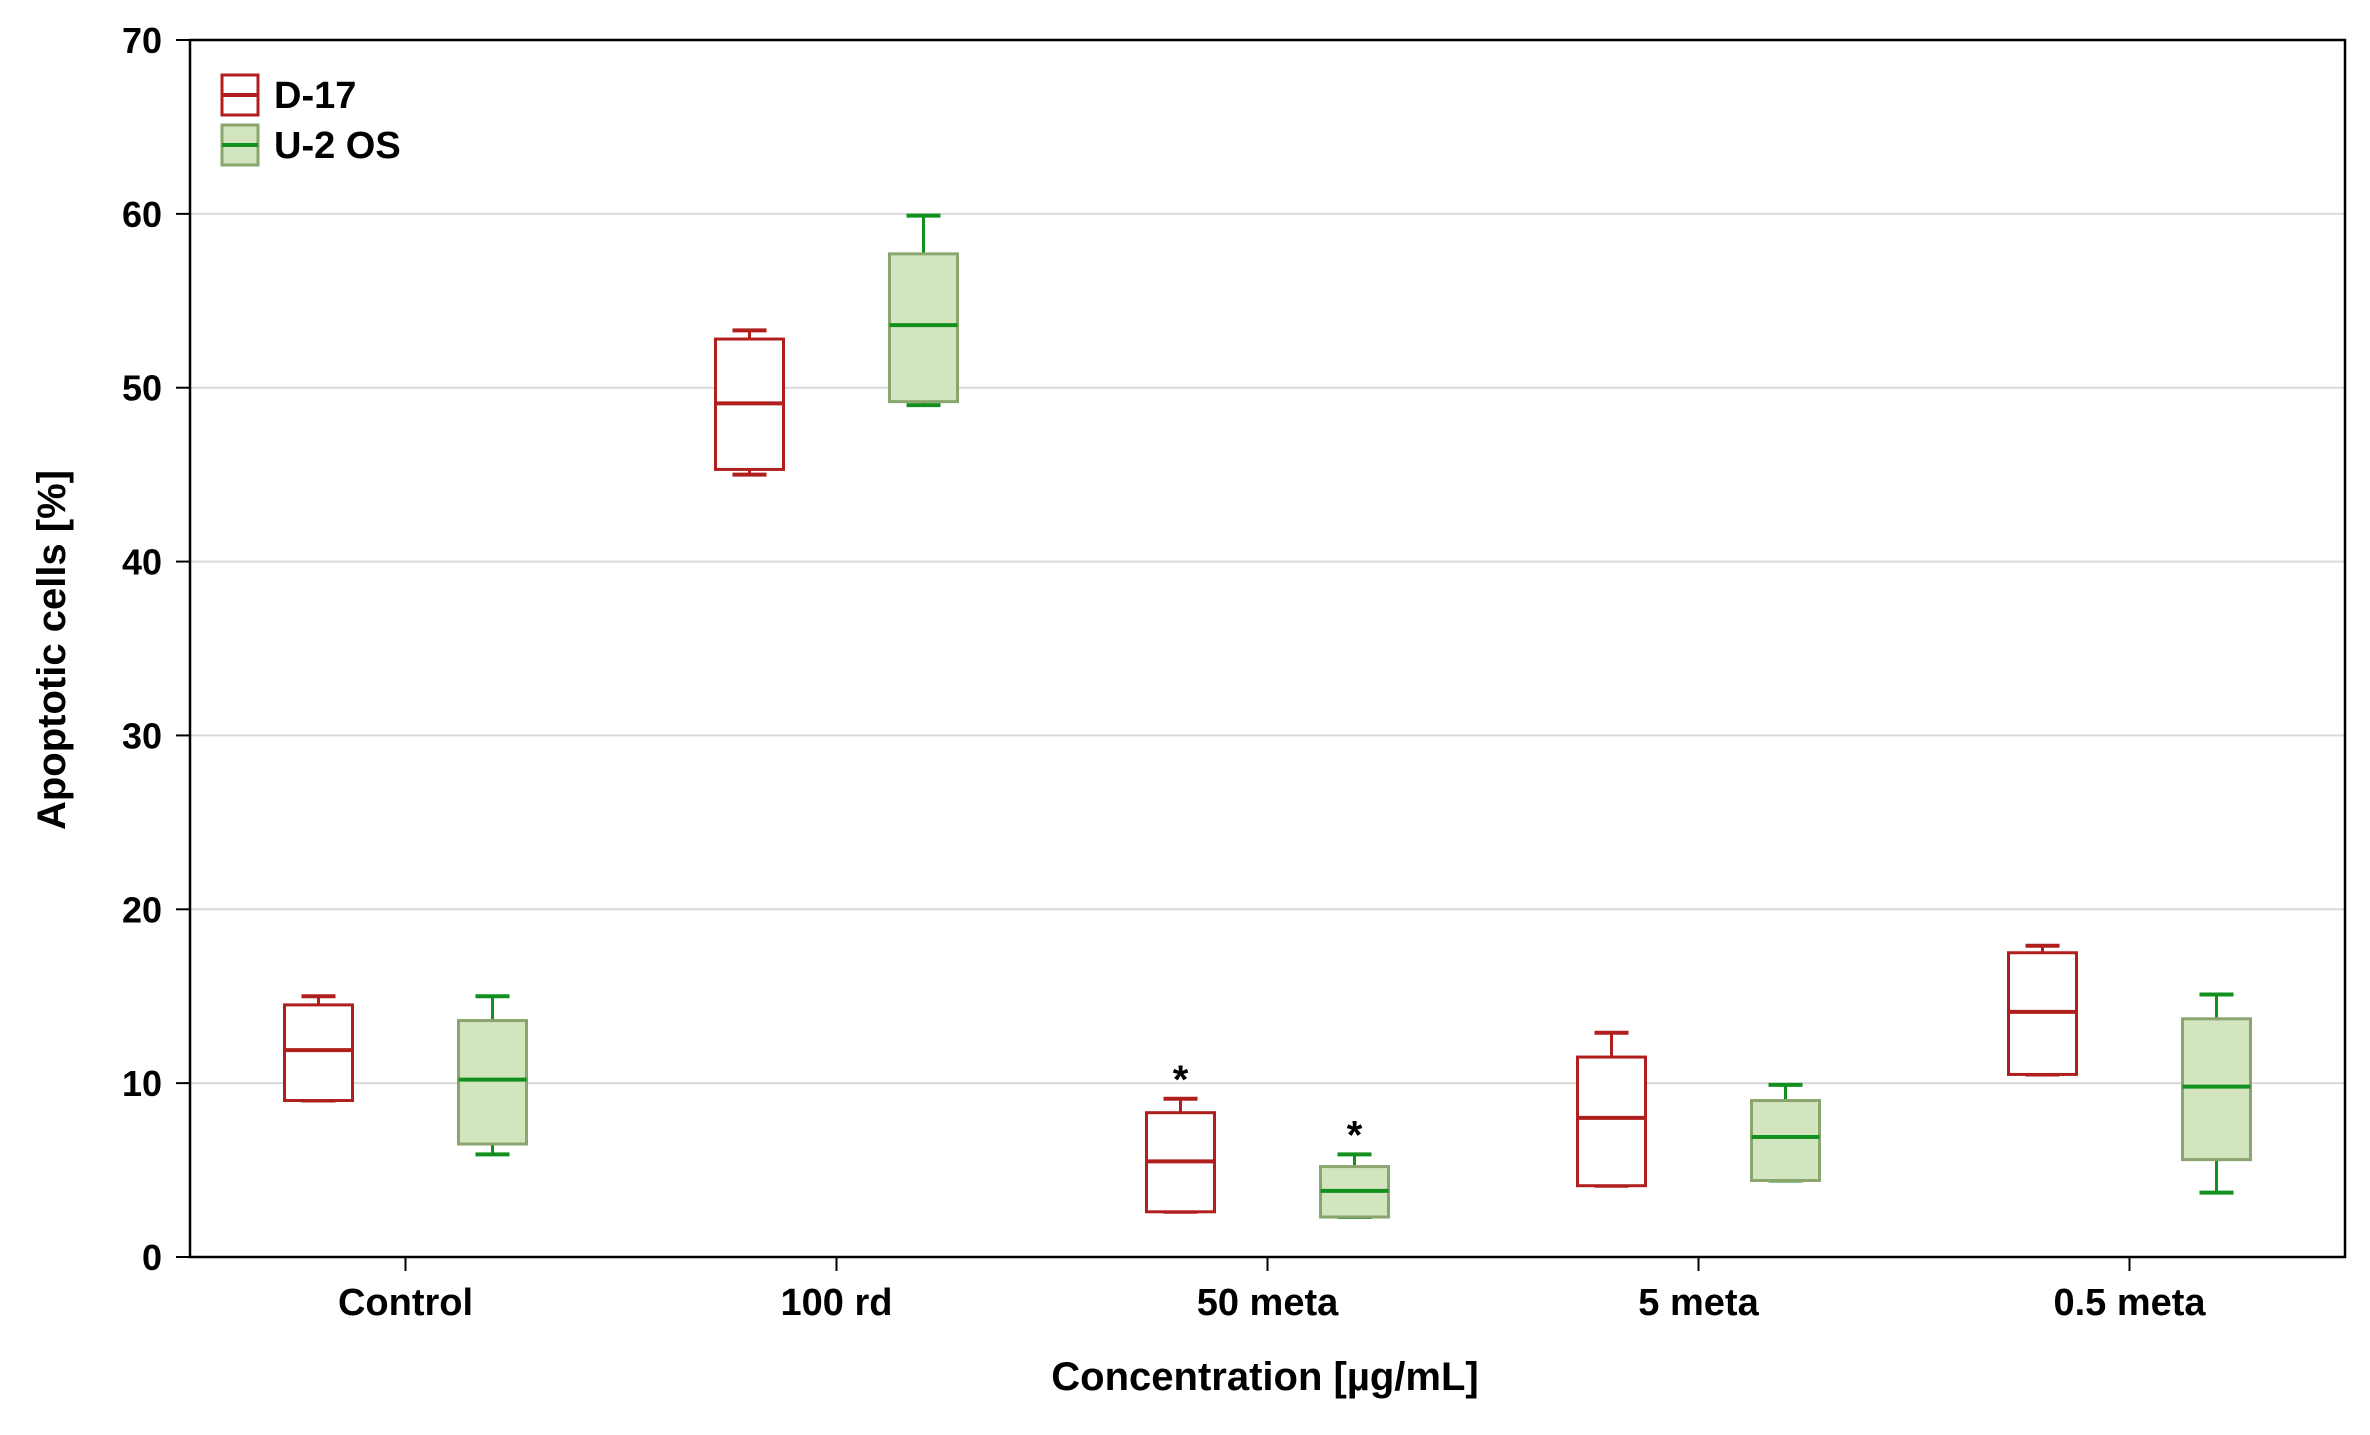 The height and width of the screenshot is (1435, 2370). What do you see at coordinates (142, 735) in the screenshot?
I see `y-tick-label: 30` at bounding box center [142, 735].